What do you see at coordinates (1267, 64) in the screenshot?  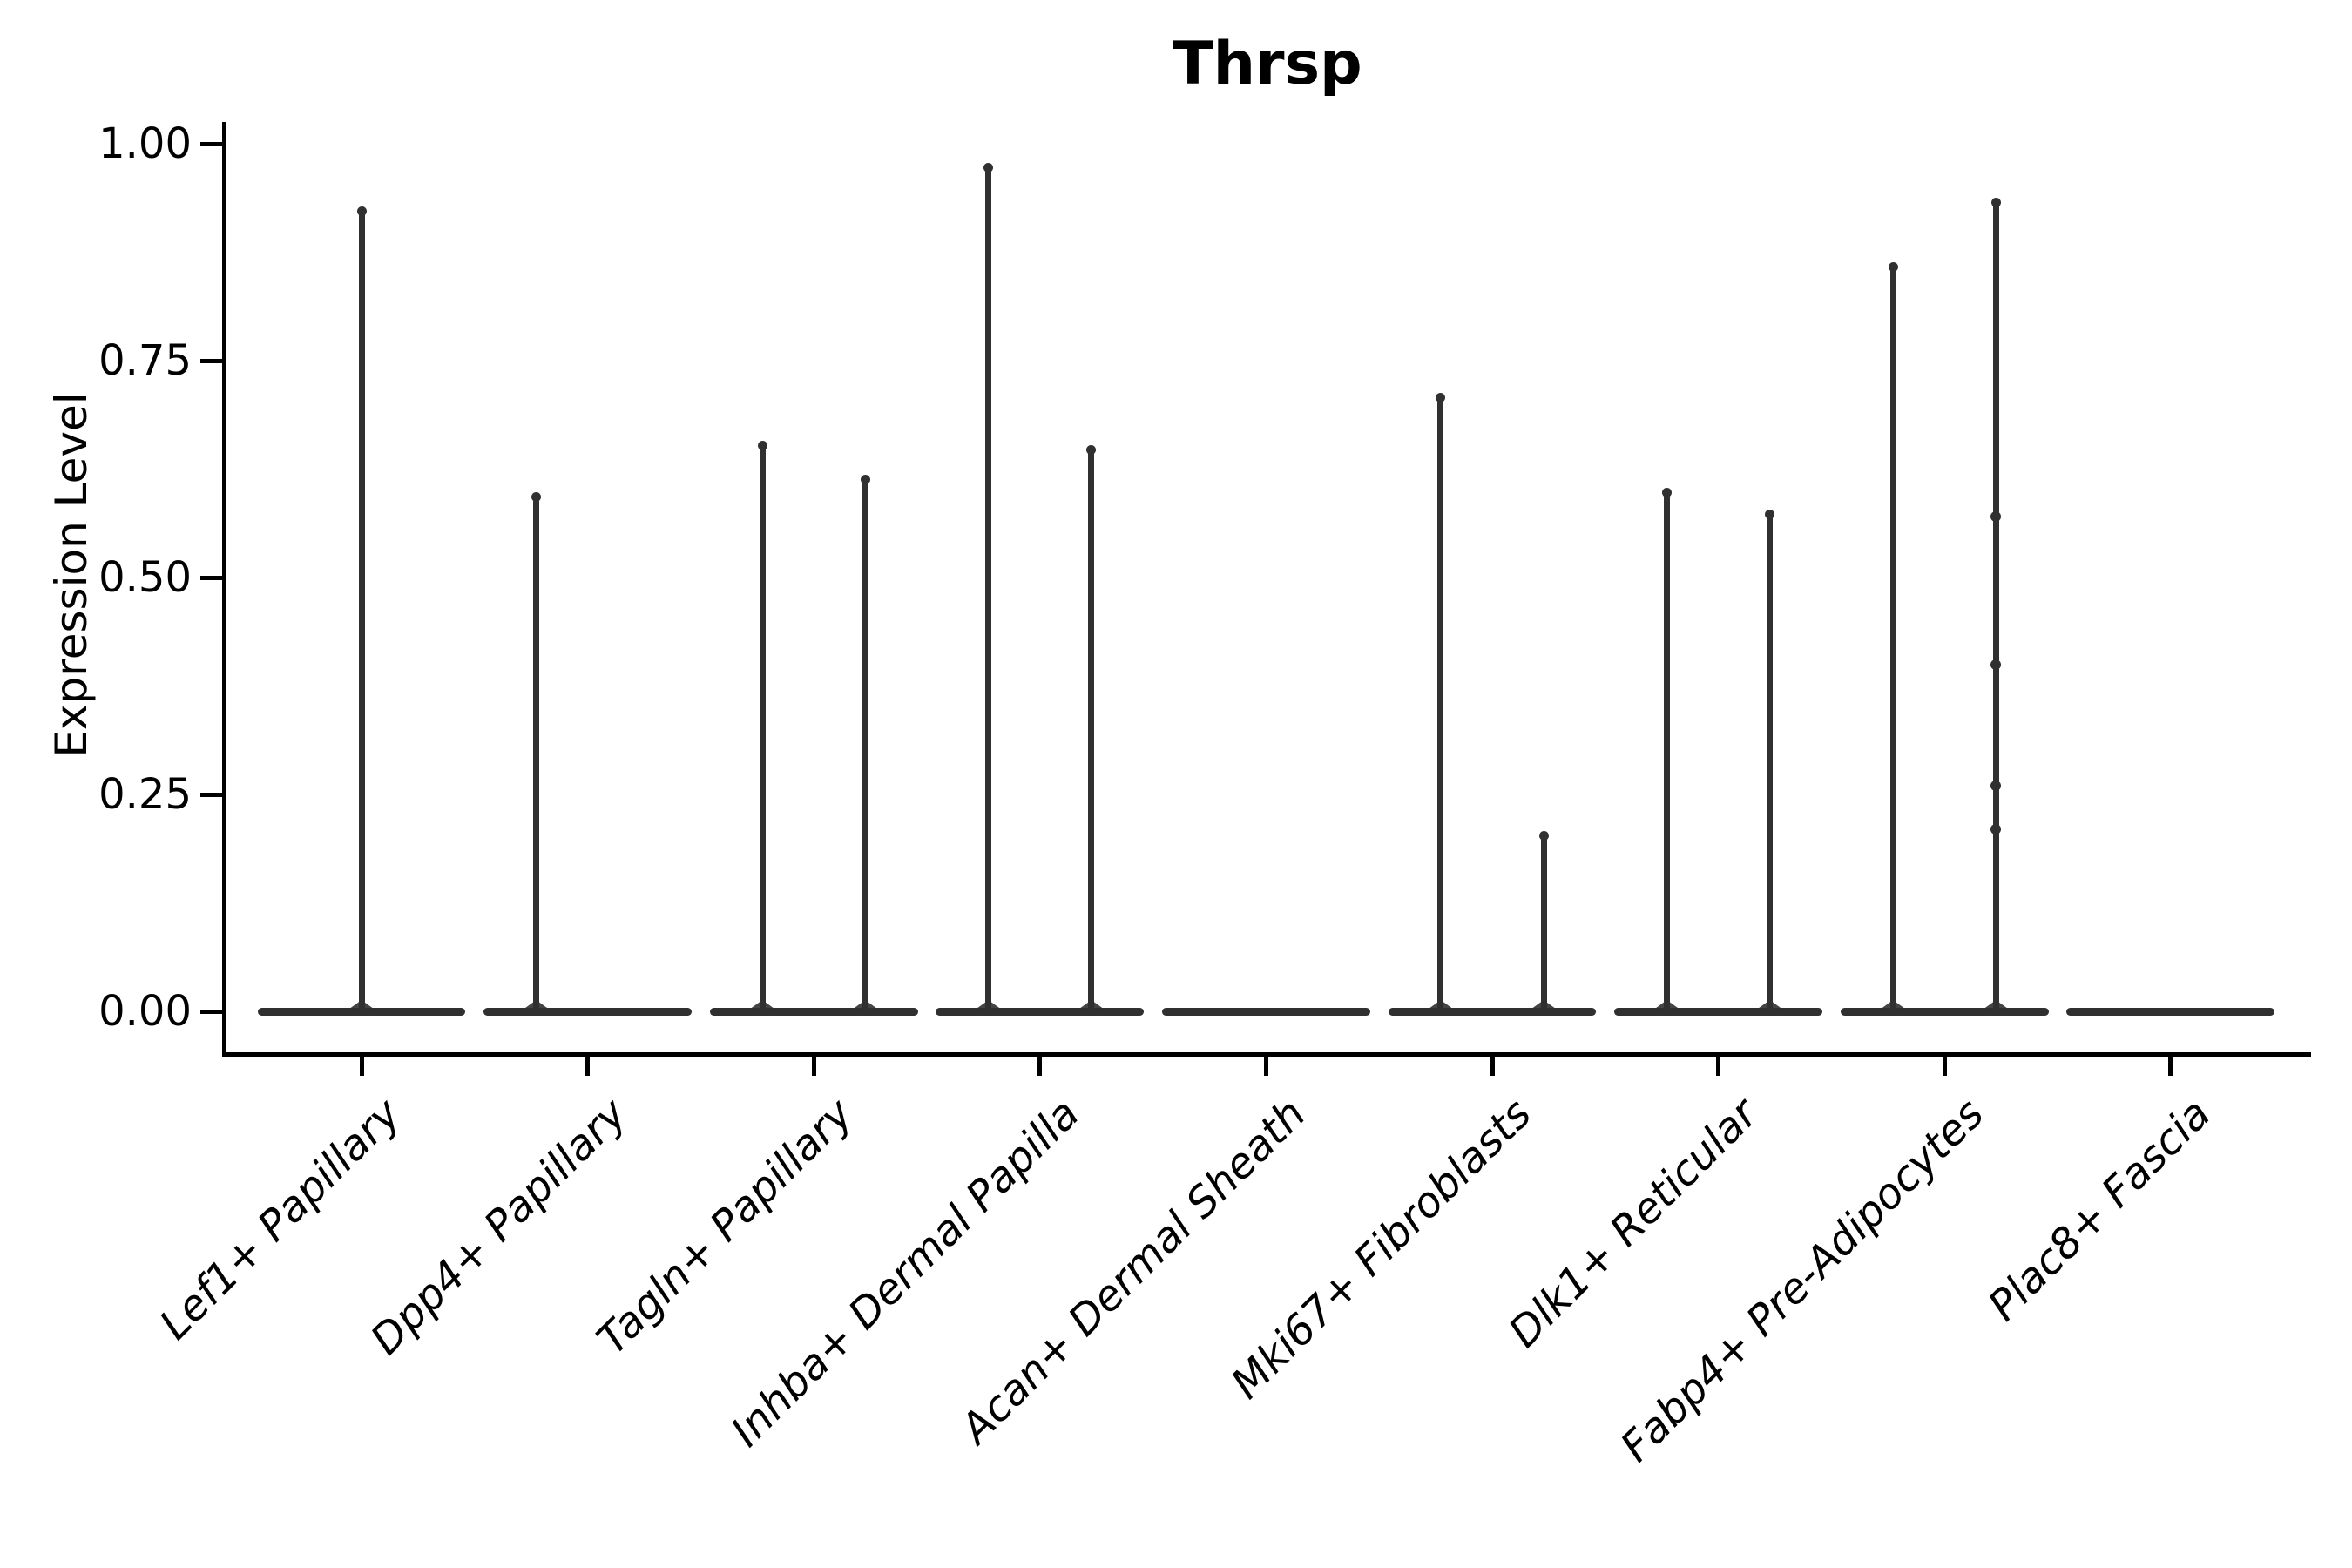 I see `chart-title: Thrsp` at bounding box center [1267, 64].